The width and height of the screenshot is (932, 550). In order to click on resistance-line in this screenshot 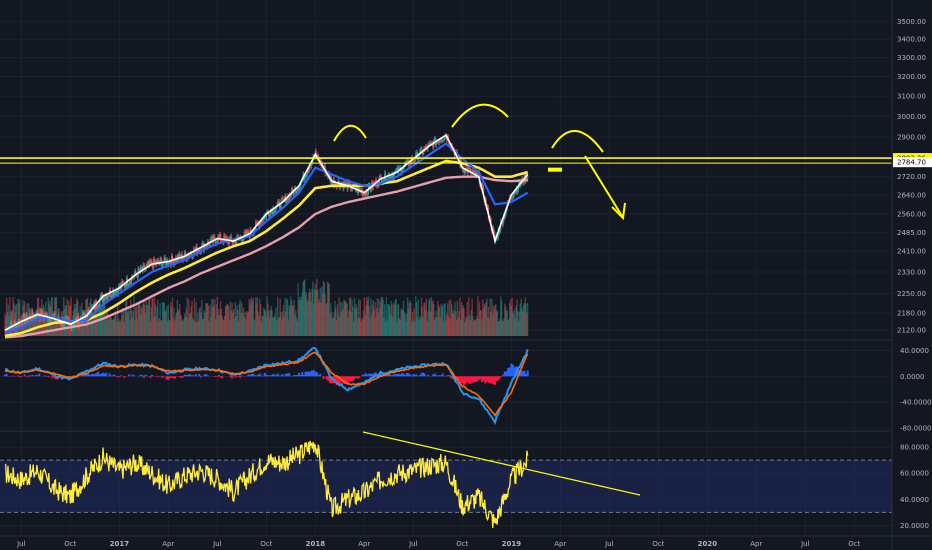, I will do `click(446, 164)`.